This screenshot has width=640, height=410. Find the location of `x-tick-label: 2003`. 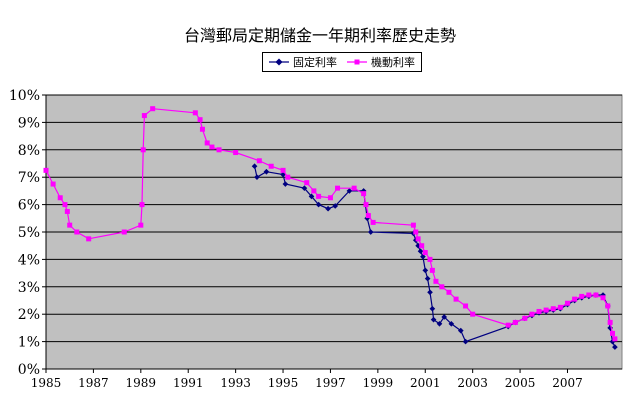

x-tick-label: 2003 is located at coordinates (472, 383).